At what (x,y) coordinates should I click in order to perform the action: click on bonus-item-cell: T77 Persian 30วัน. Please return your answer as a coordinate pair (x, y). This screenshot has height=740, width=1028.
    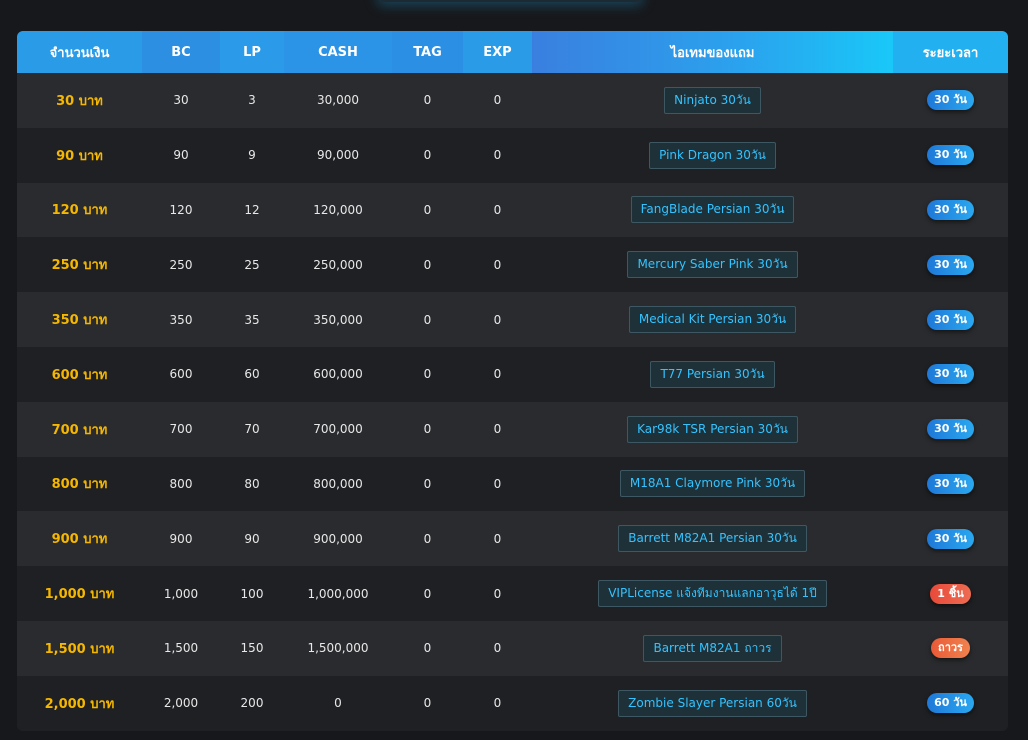
    Looking at the image, I should click on (712, 374).